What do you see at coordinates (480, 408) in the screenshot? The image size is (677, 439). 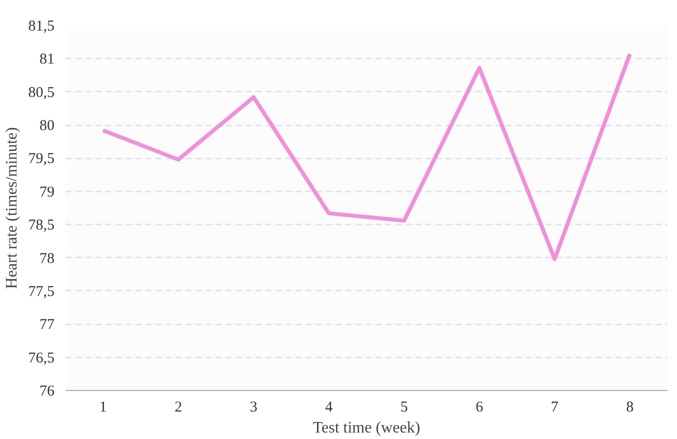 I see `x-tick-label: 6` at bounding box center [480, 408].